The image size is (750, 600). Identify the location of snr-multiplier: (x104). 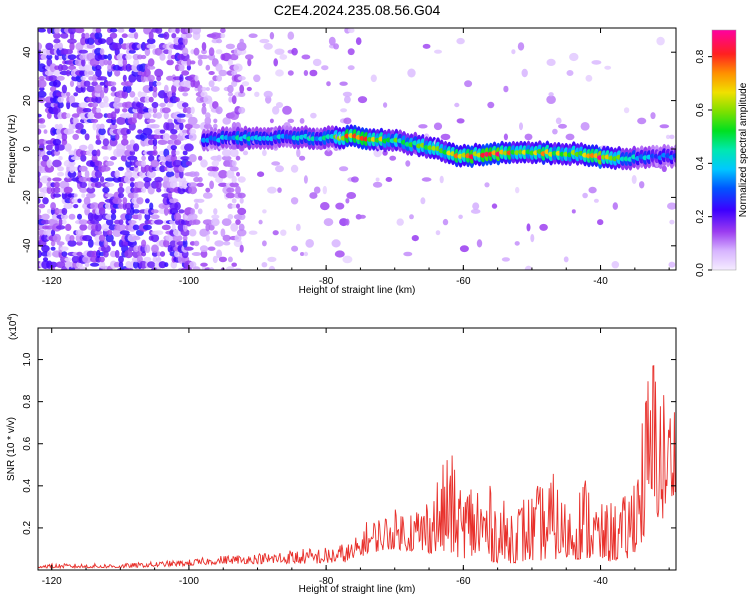
(13, 326).